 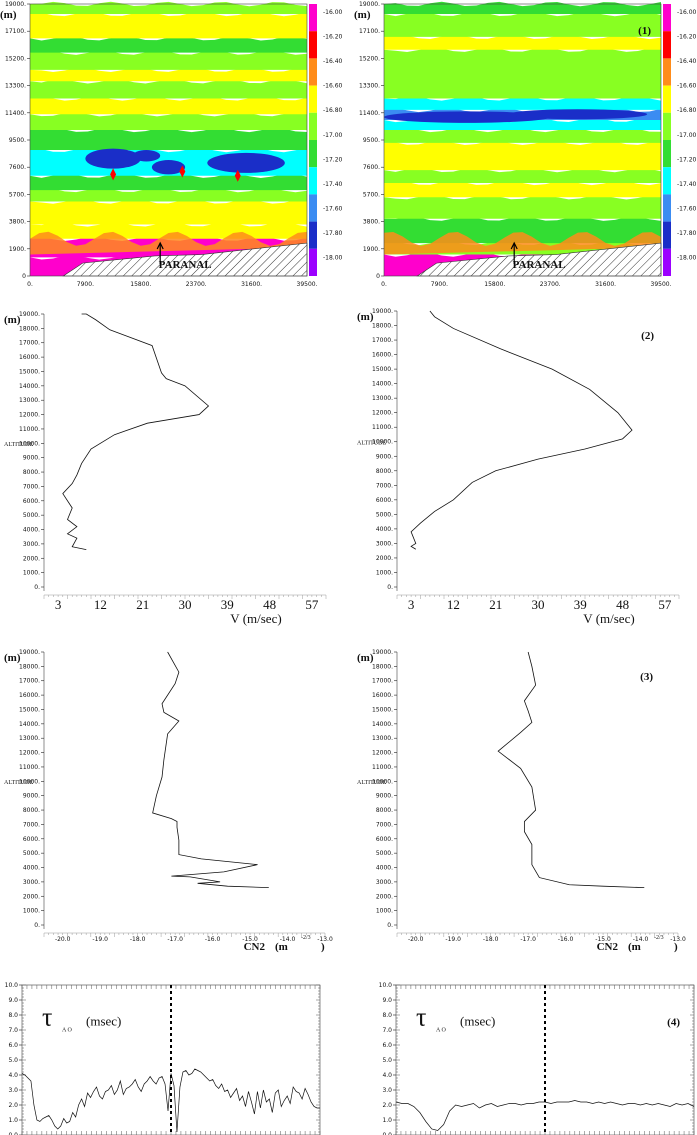 What do you see at coordinates (687, 184) in the screenshot?
I see `heatmap-right-colorbar-label: -17.40` at bounding box center [687, 184].